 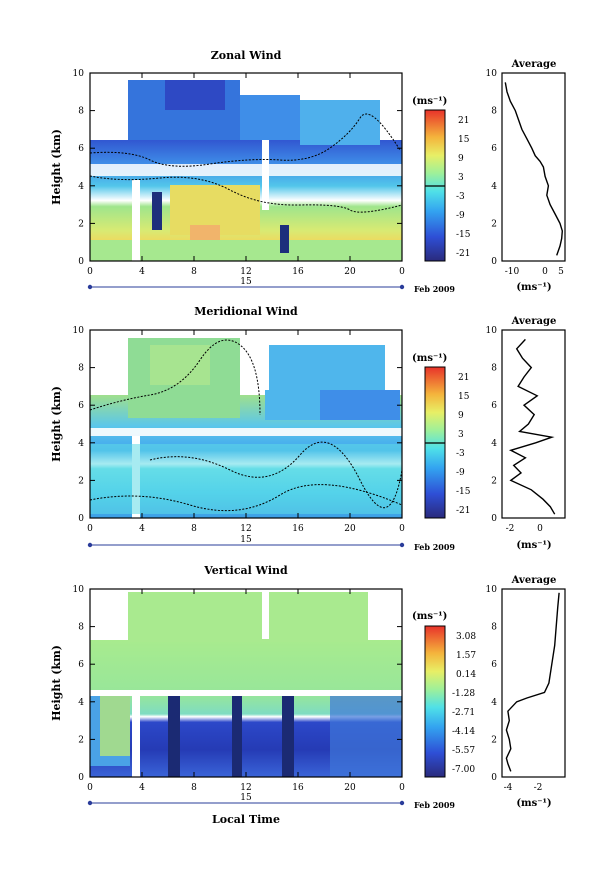 I want to click on colorbar-tick: -9, so click(x=460, y=473).